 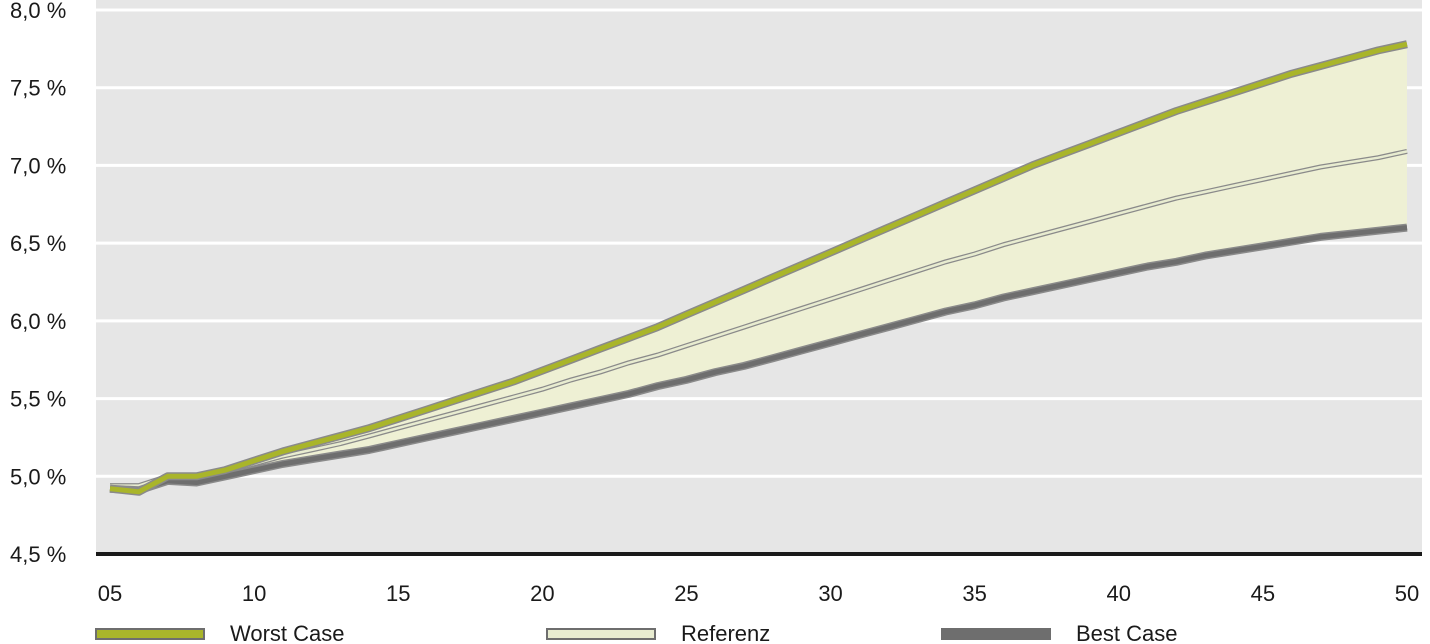 I want to click on y-tick-label: 7,0 %, so click(x=38, y=165).